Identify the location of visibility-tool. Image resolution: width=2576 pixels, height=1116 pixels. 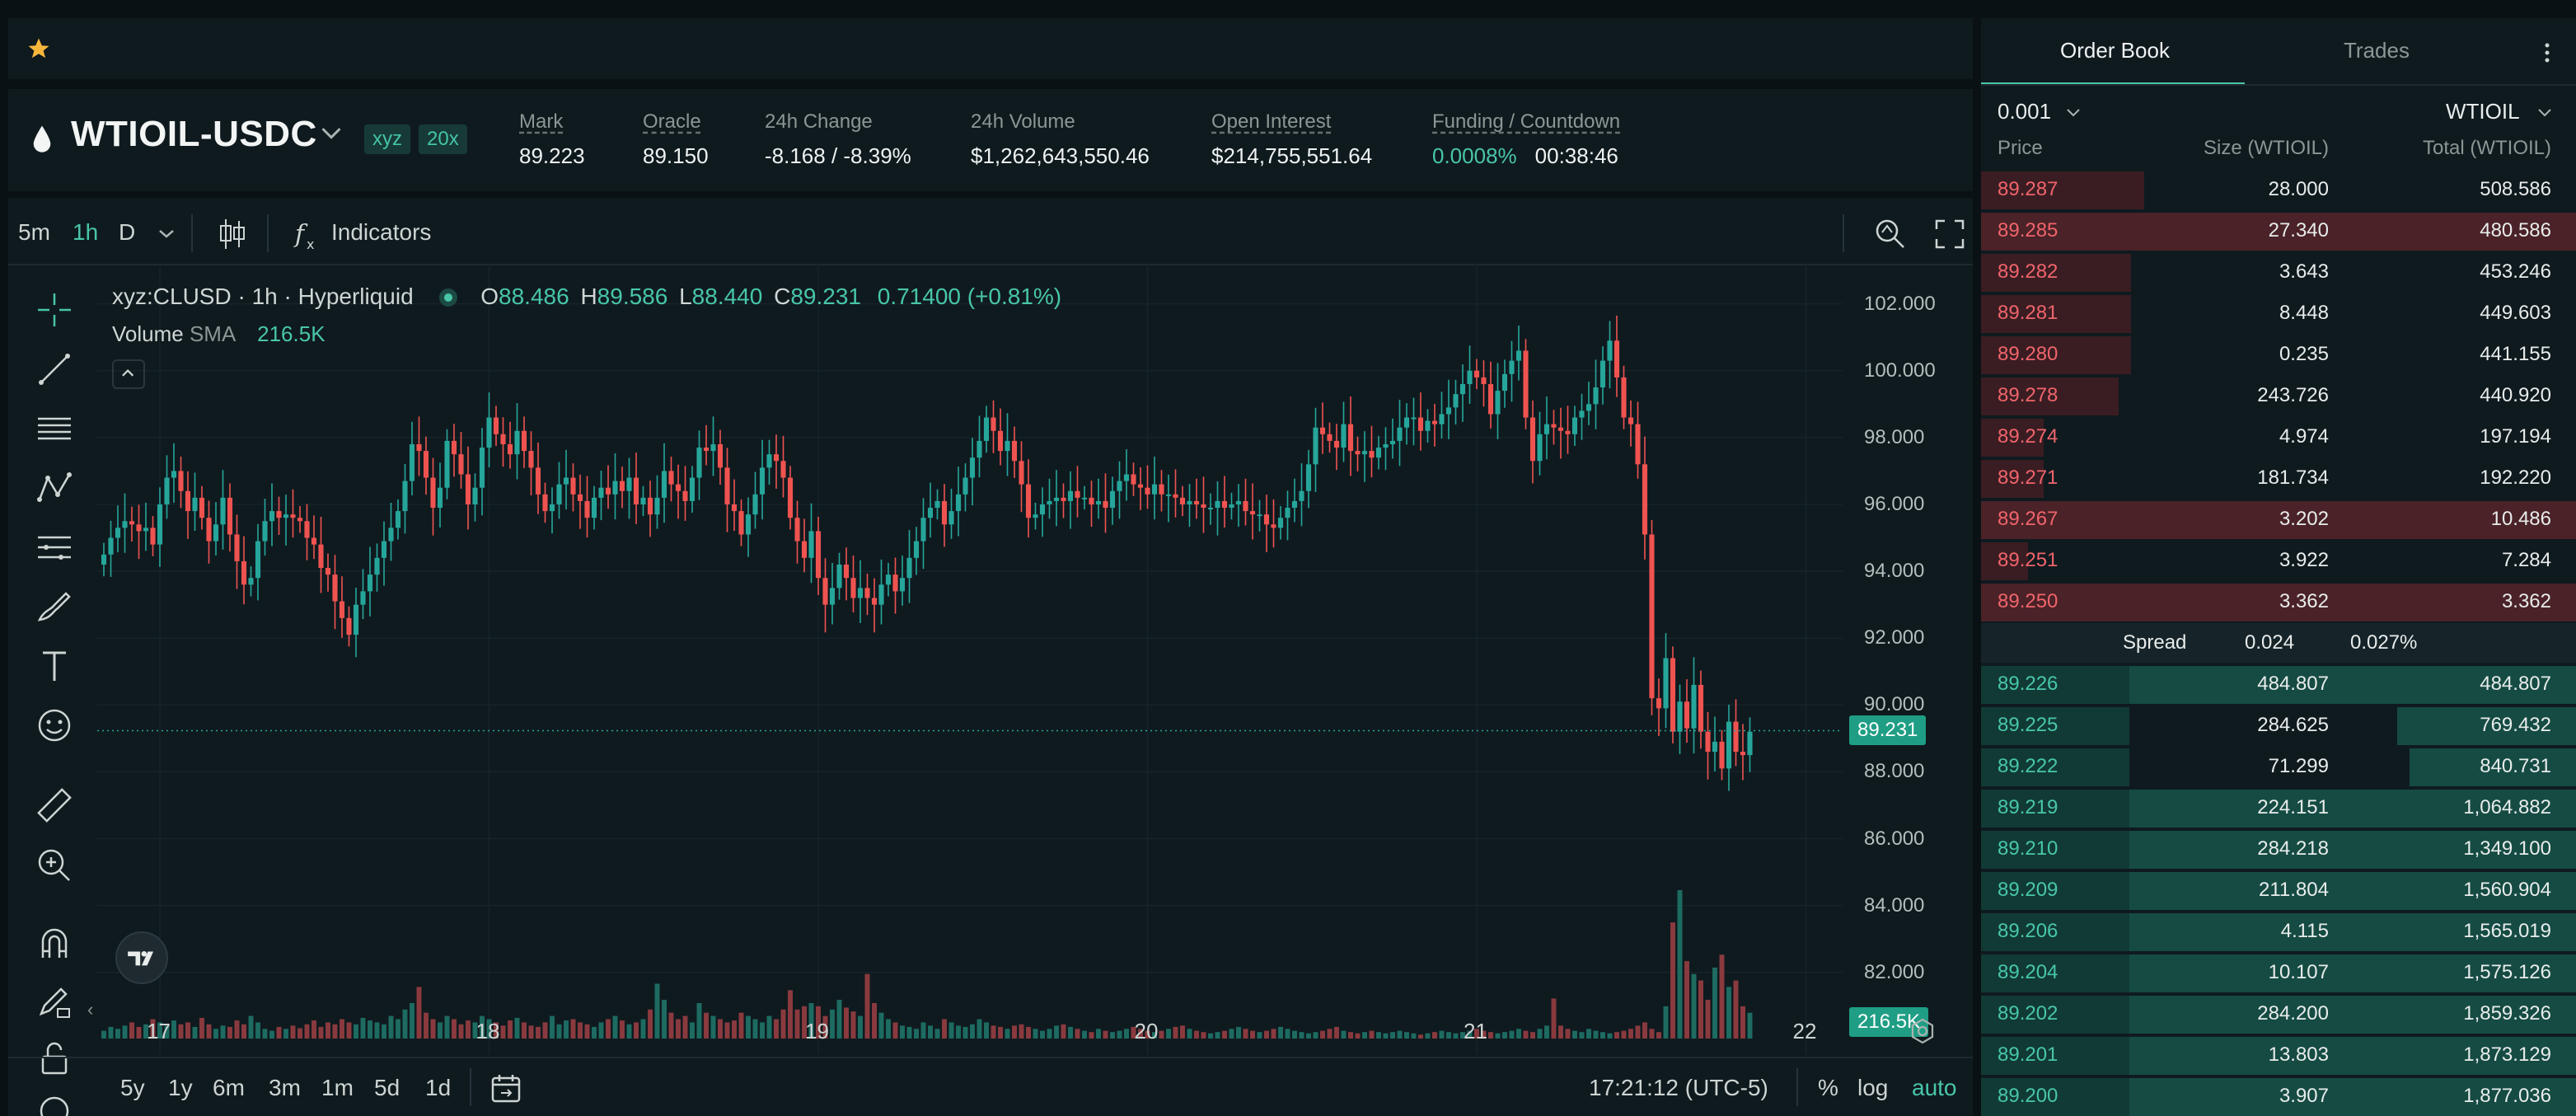
(54, 1103).